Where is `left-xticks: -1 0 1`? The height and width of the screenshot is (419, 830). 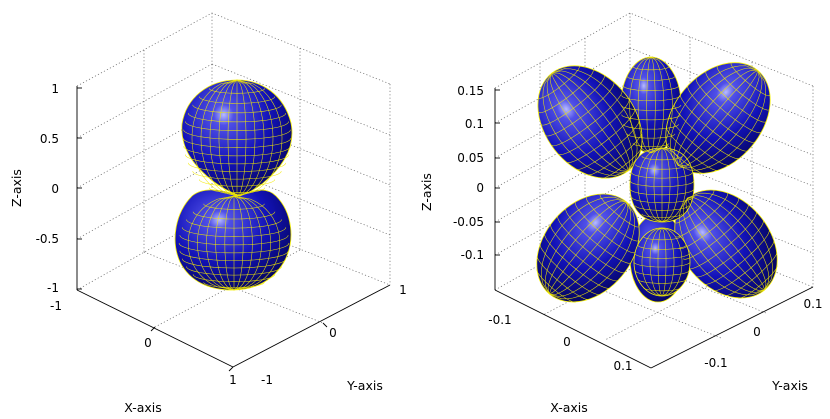 left-xticks: -1 0 1 is located at coordinates (143, 343).